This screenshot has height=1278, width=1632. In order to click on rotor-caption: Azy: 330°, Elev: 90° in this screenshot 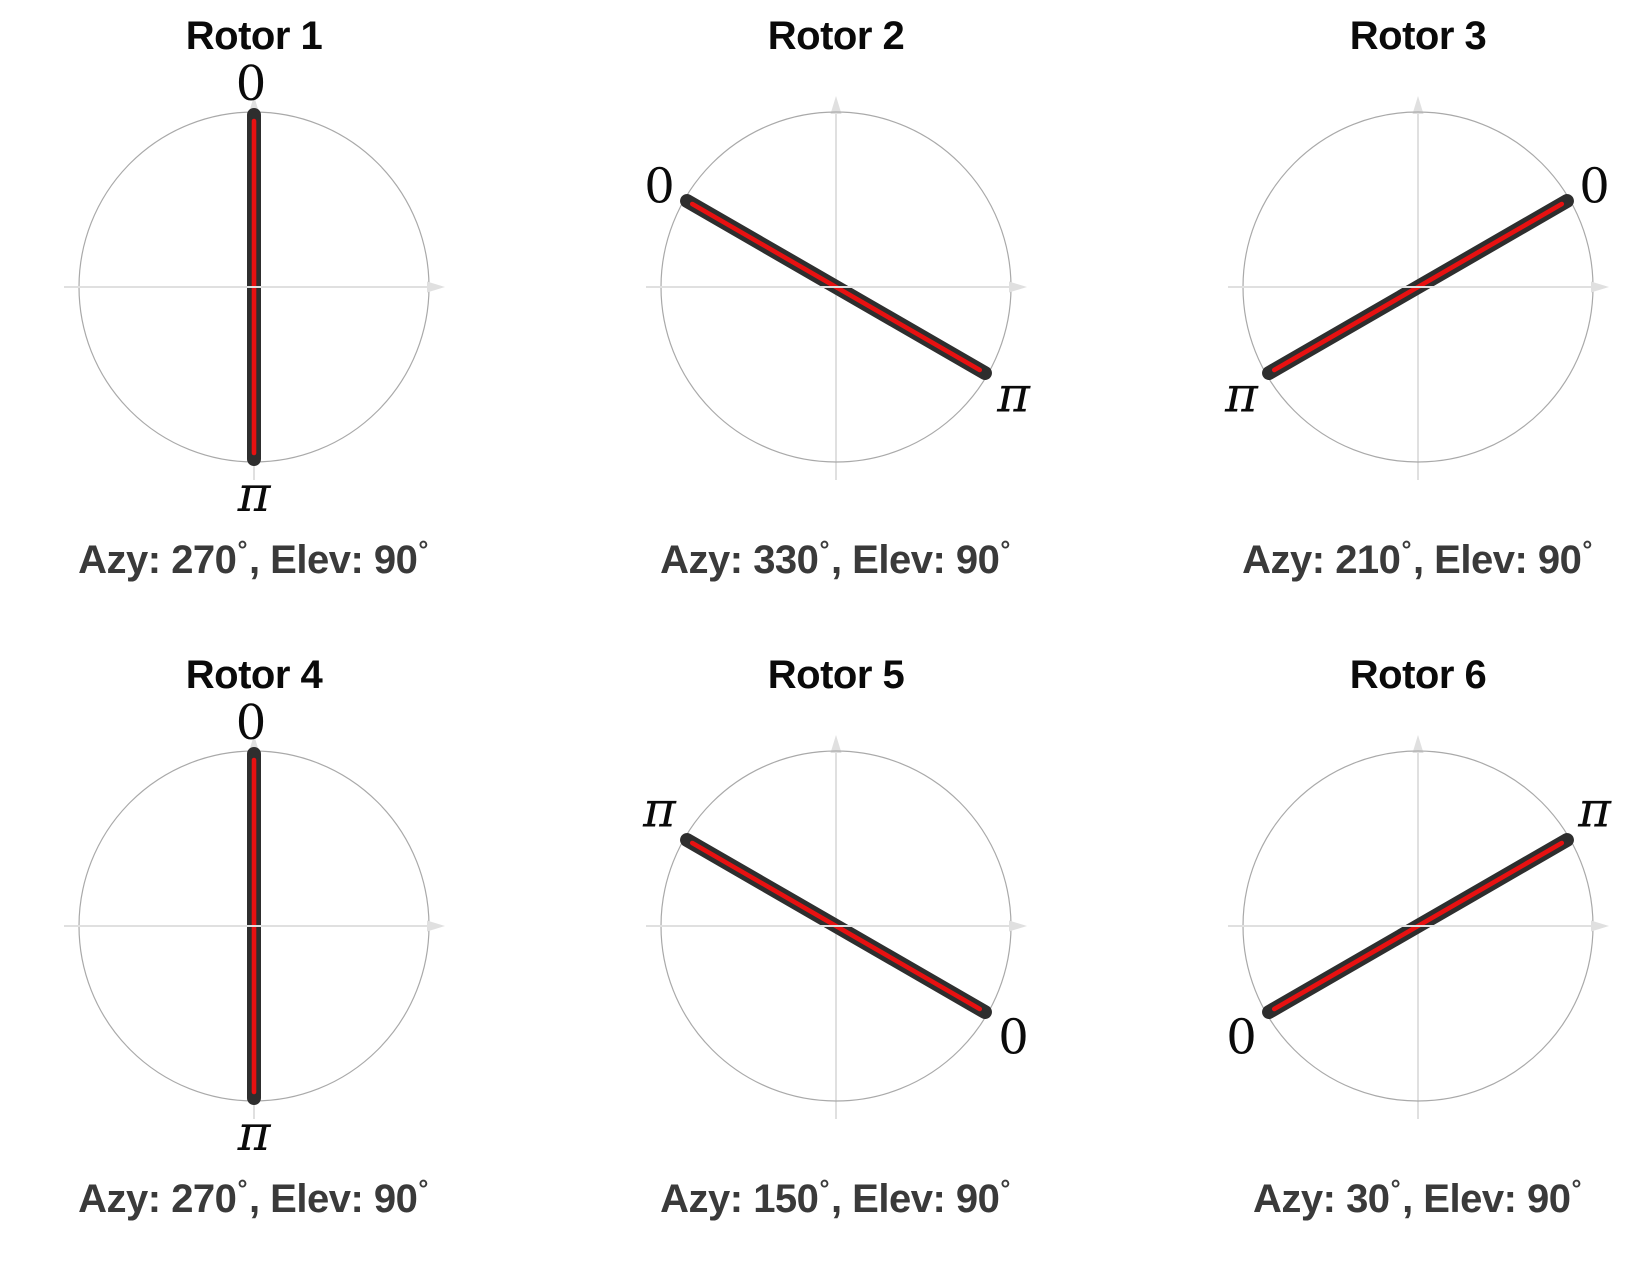, I will do `click(836, 559)`.